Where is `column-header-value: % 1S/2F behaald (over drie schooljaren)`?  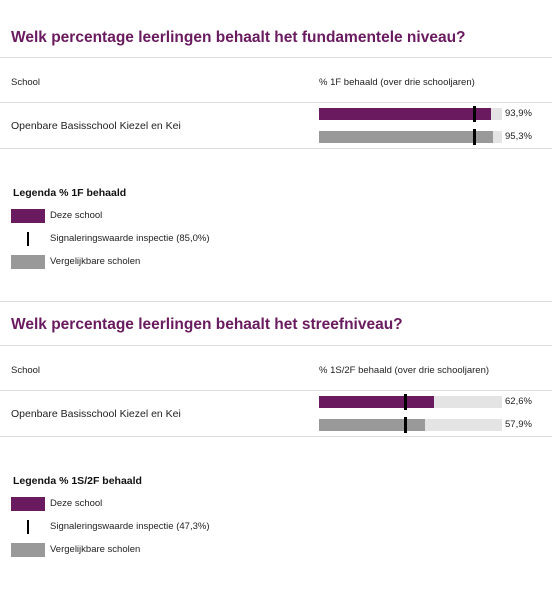 column-header-value: % 1S/2F behaald (over drie schooljaren) is located at coordinates (404, 370).